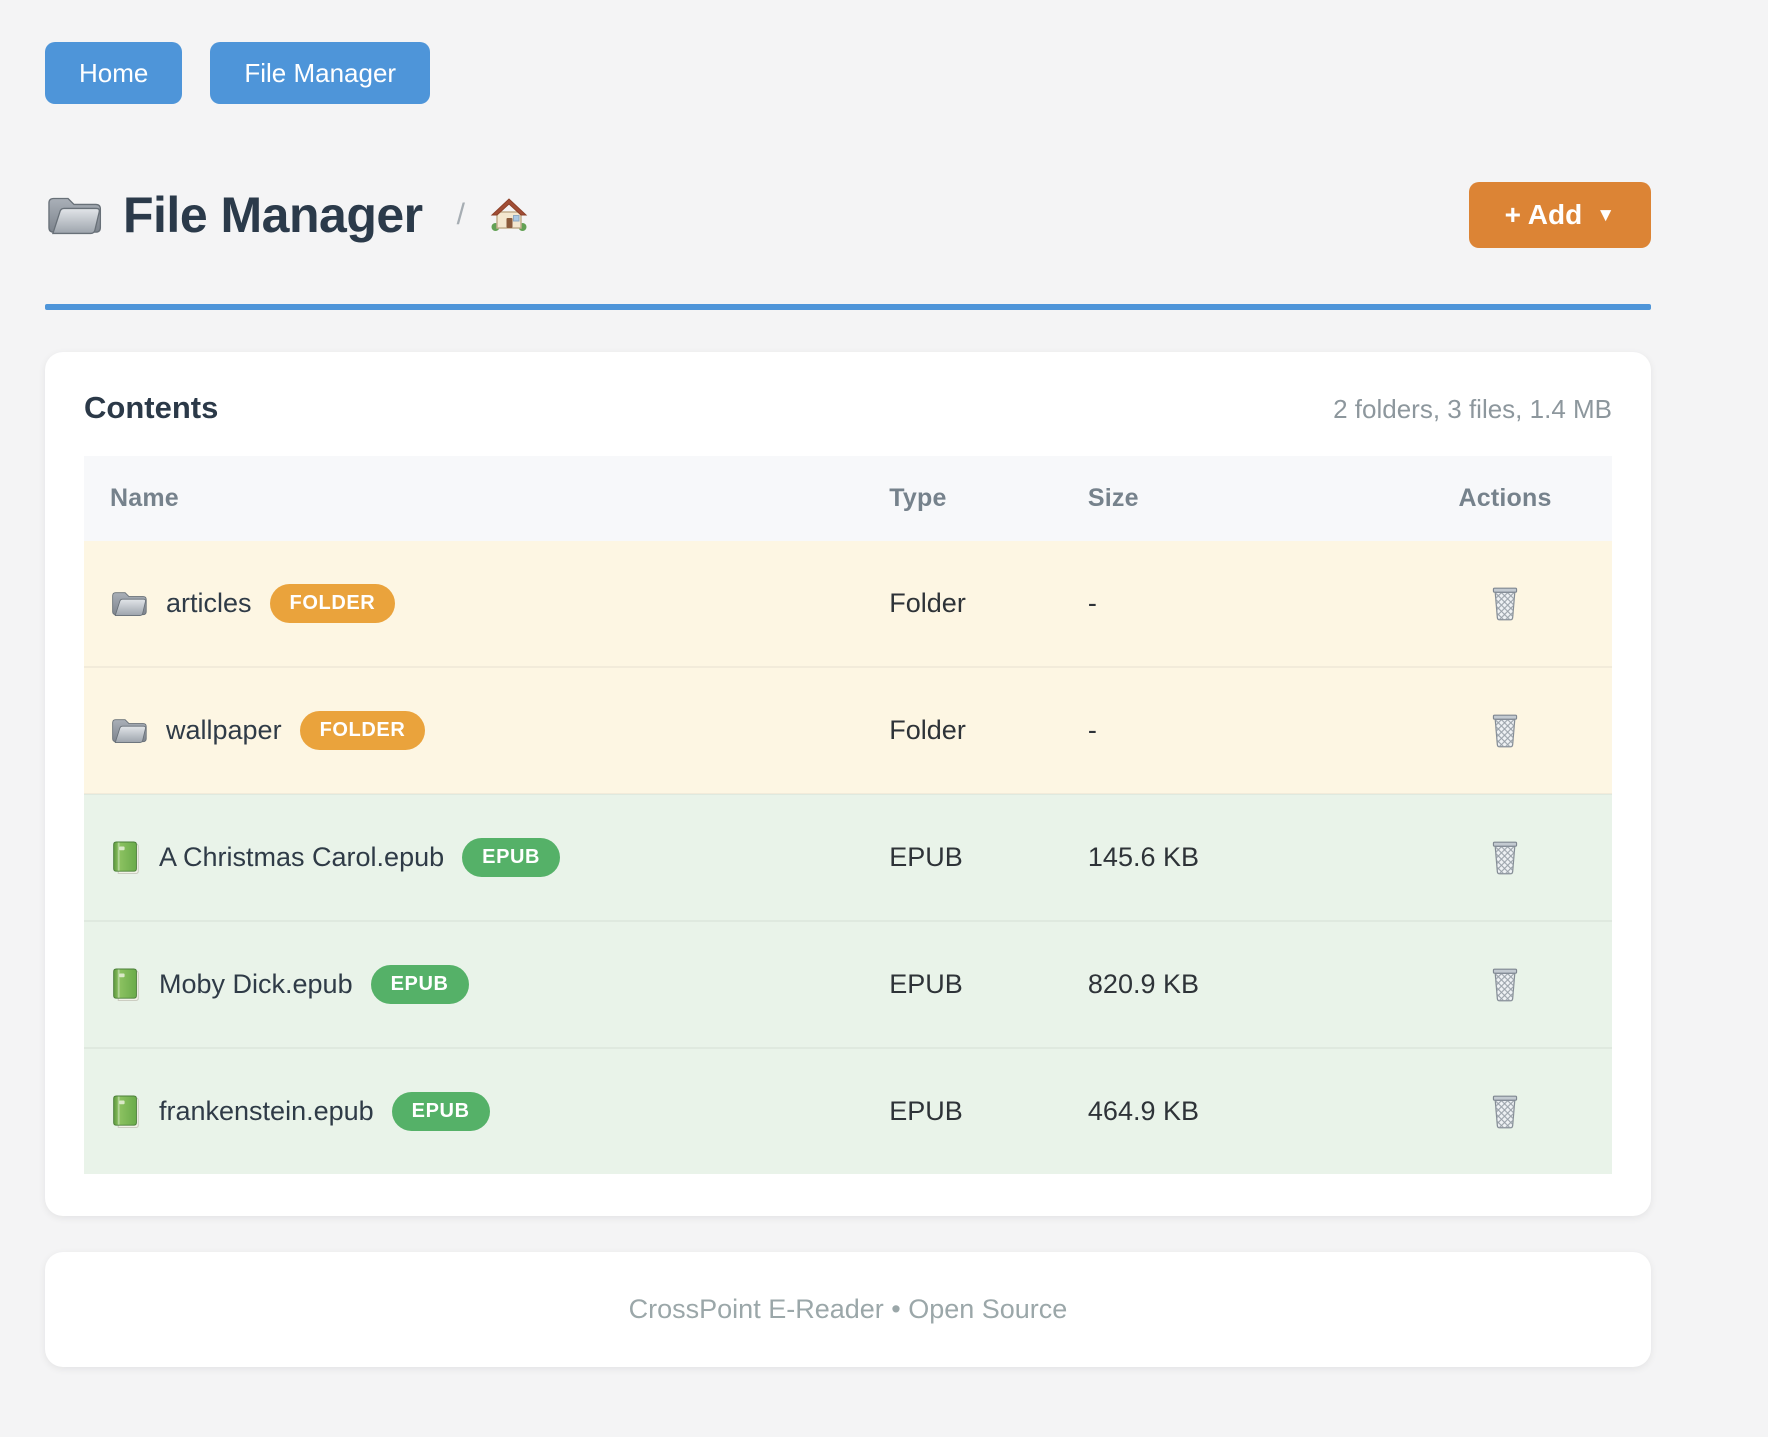 Image resolution: width=1768 pixels, height=1437 pixels. I want to click on file-name-link: frankenstein.epub, so click(266, 1111).